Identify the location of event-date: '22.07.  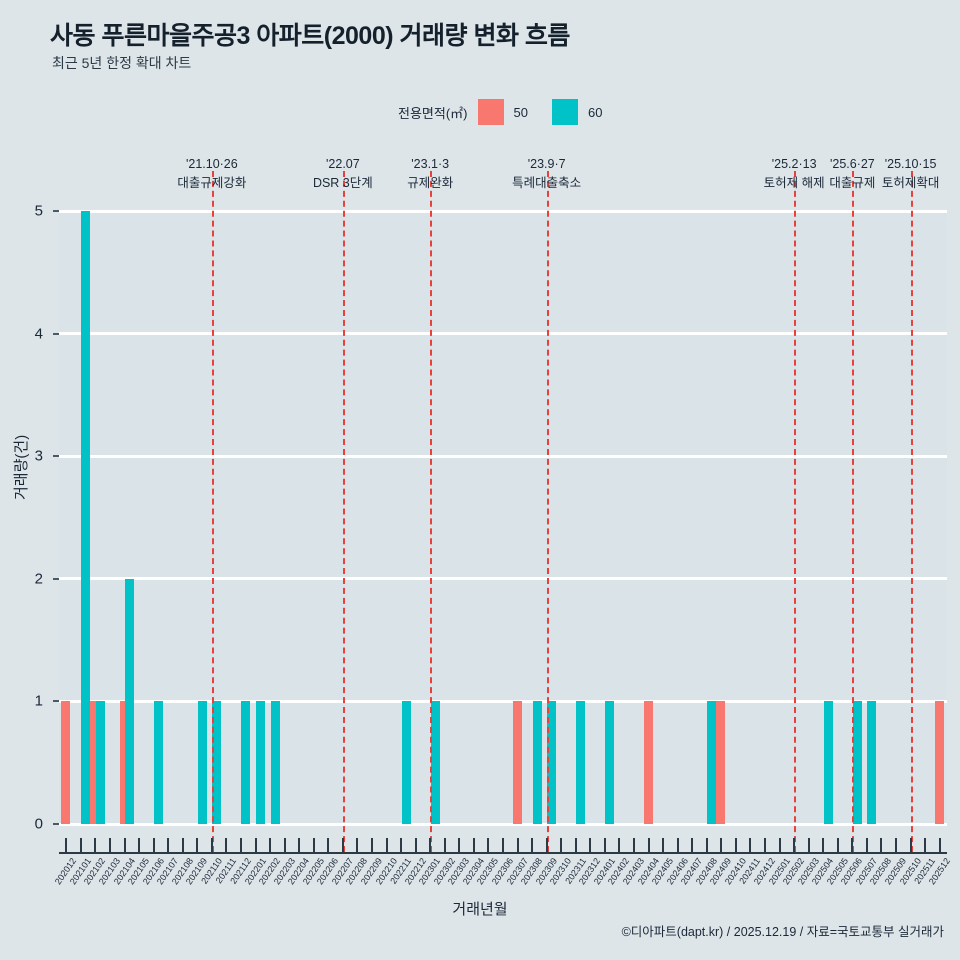
(343, 164).